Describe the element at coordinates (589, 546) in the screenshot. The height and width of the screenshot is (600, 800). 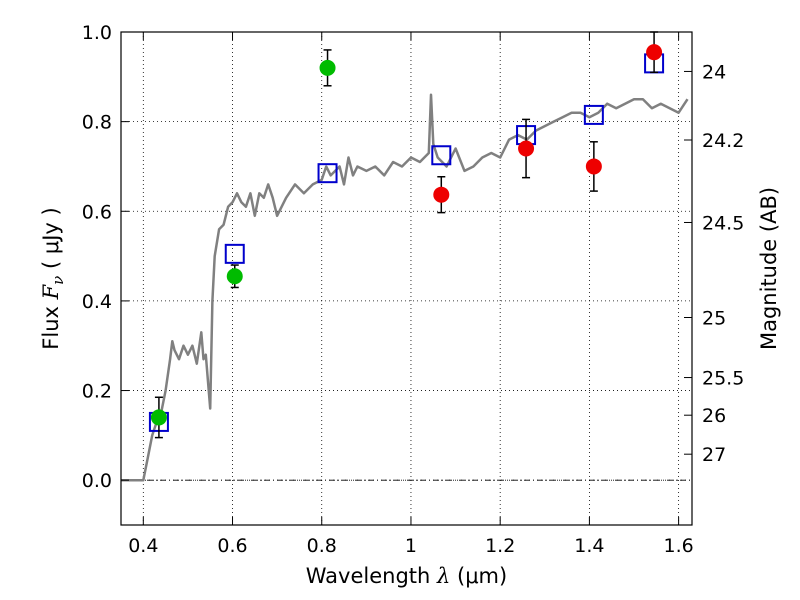
I see `x-tick-label: 1.4` at that location.